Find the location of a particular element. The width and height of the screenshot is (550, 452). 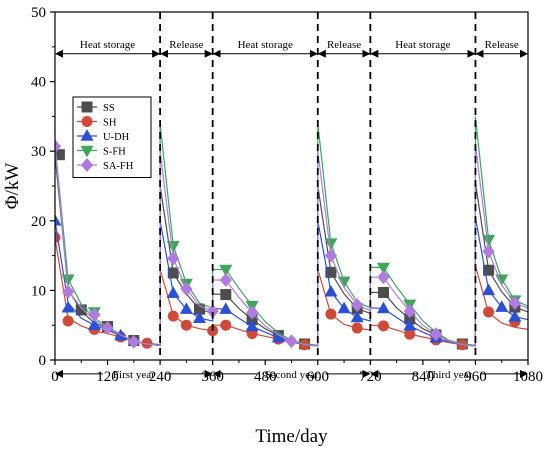

x-axis-title: Time/day is located at coordinates (291, 436).